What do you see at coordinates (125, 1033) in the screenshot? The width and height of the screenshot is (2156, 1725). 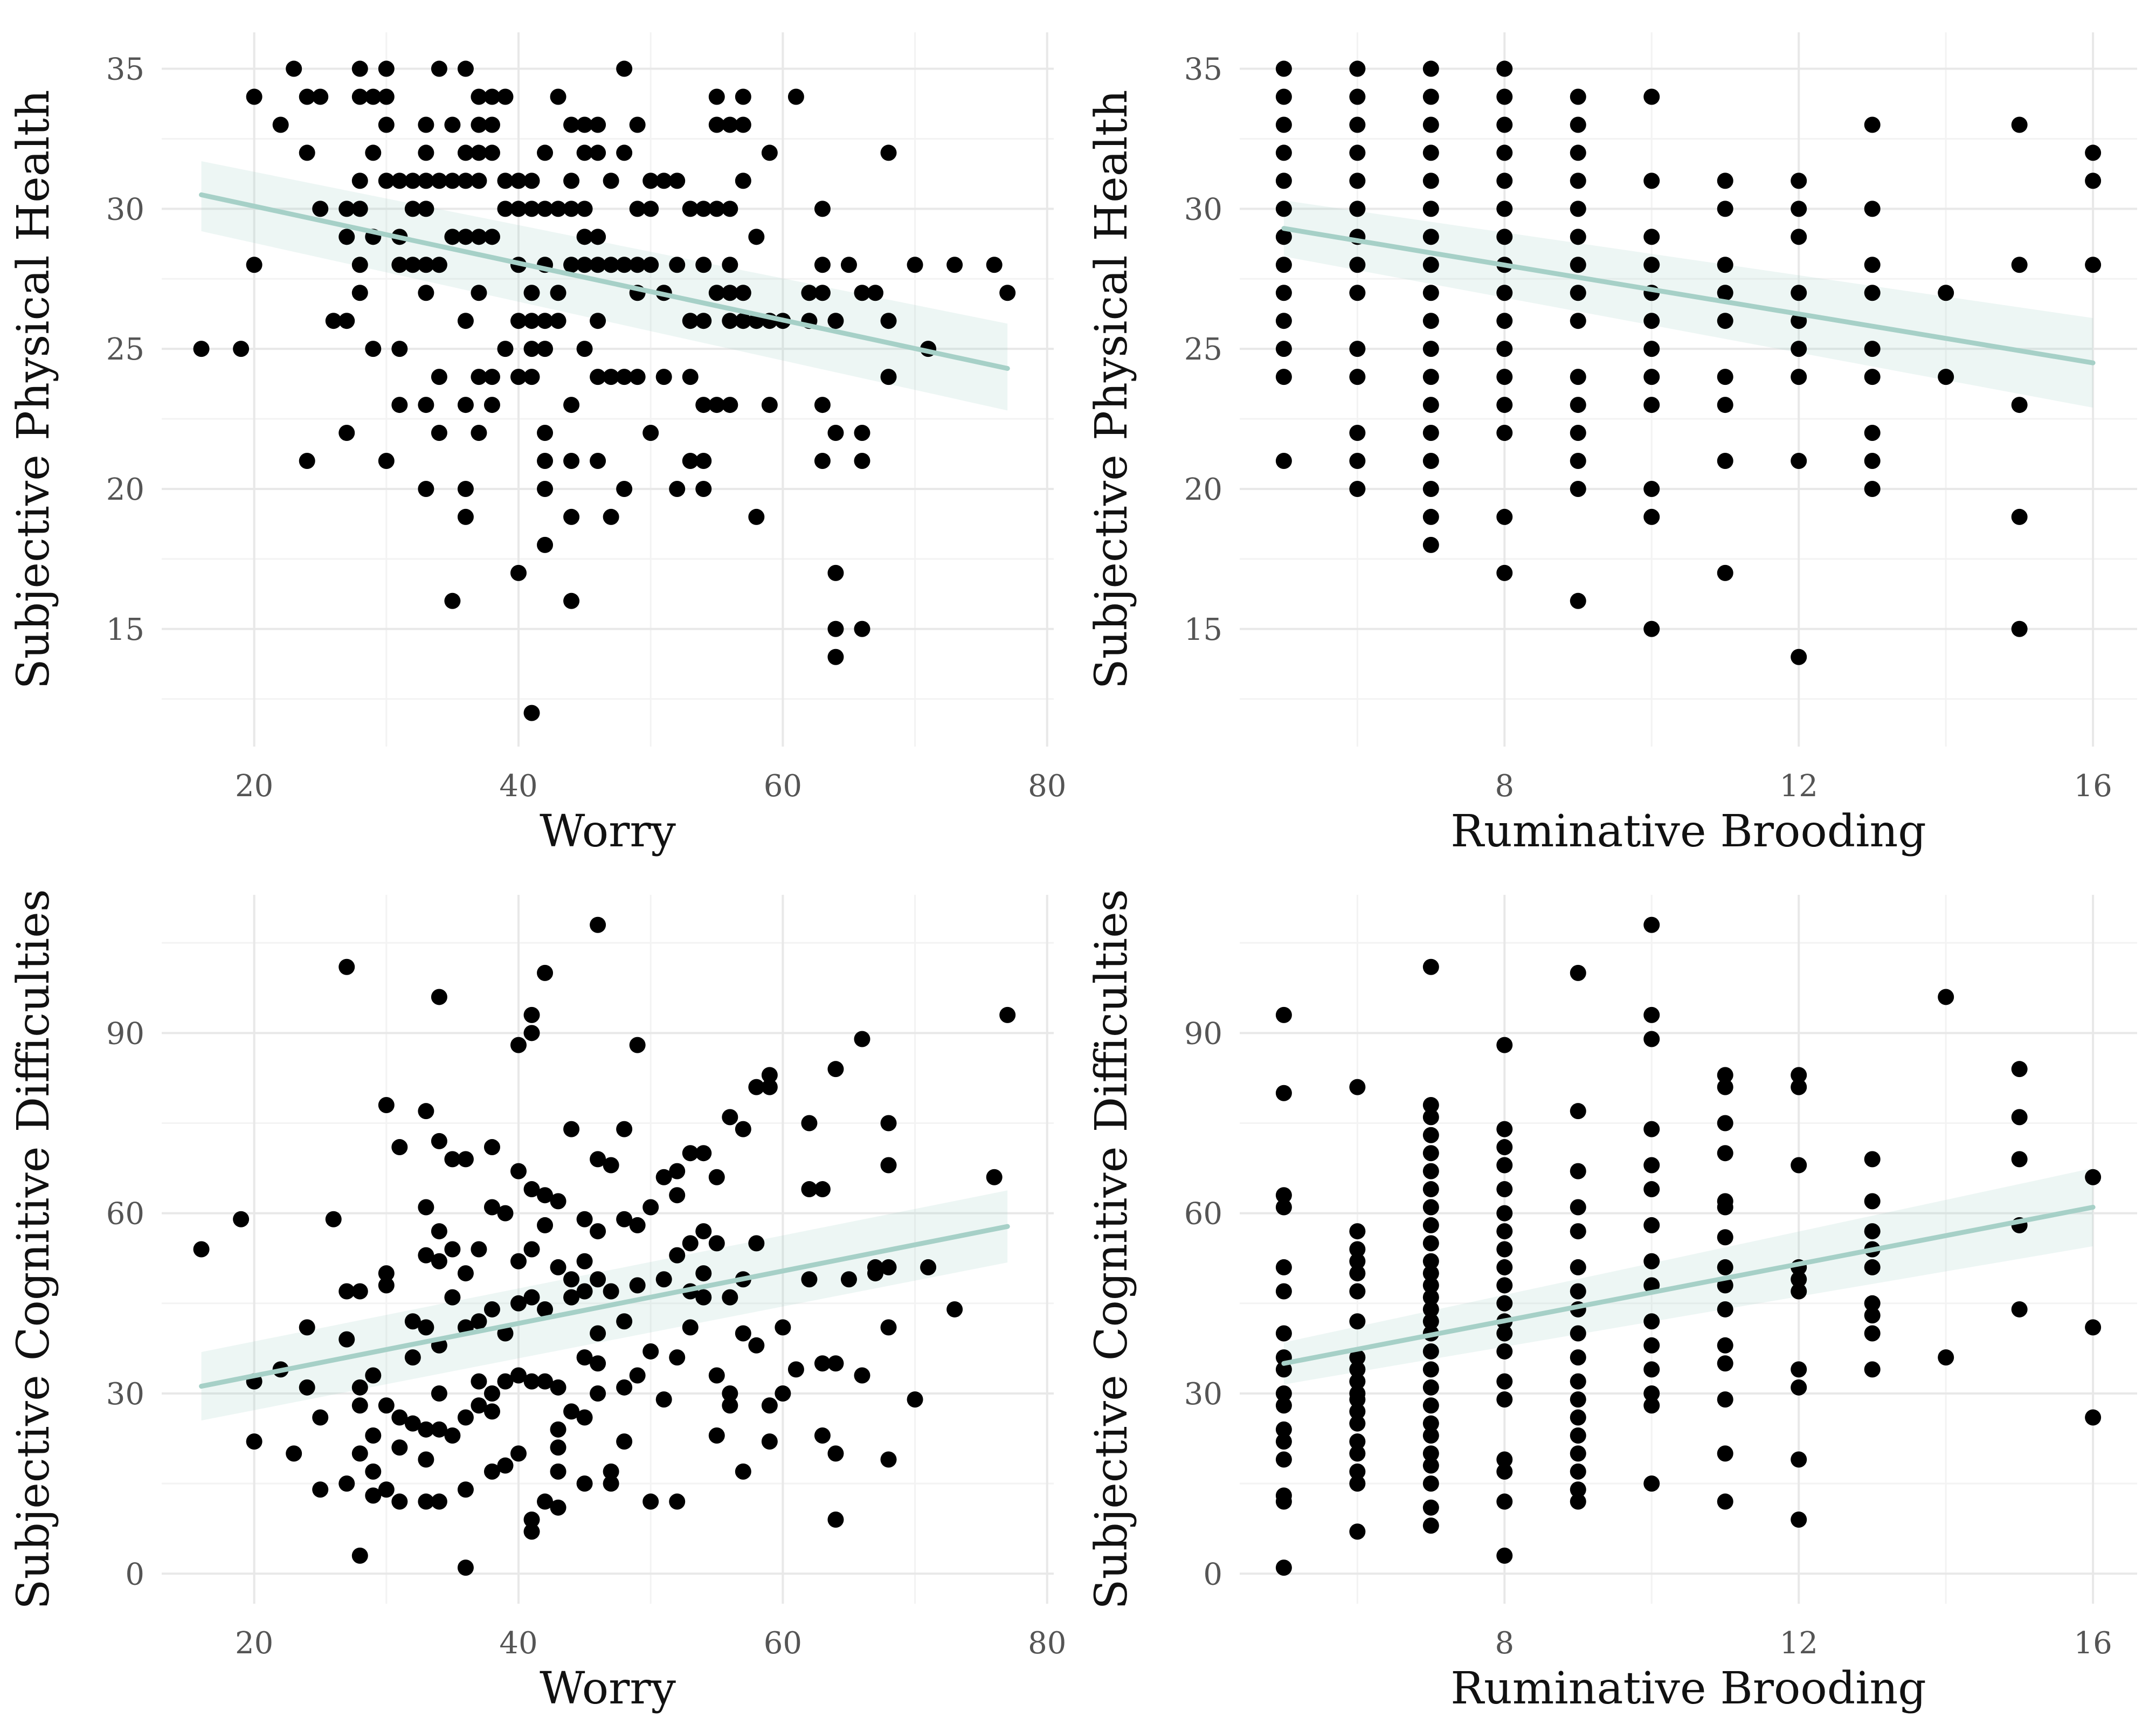 I see `y-tick-label: 90` at bounding box center [125, 1033].